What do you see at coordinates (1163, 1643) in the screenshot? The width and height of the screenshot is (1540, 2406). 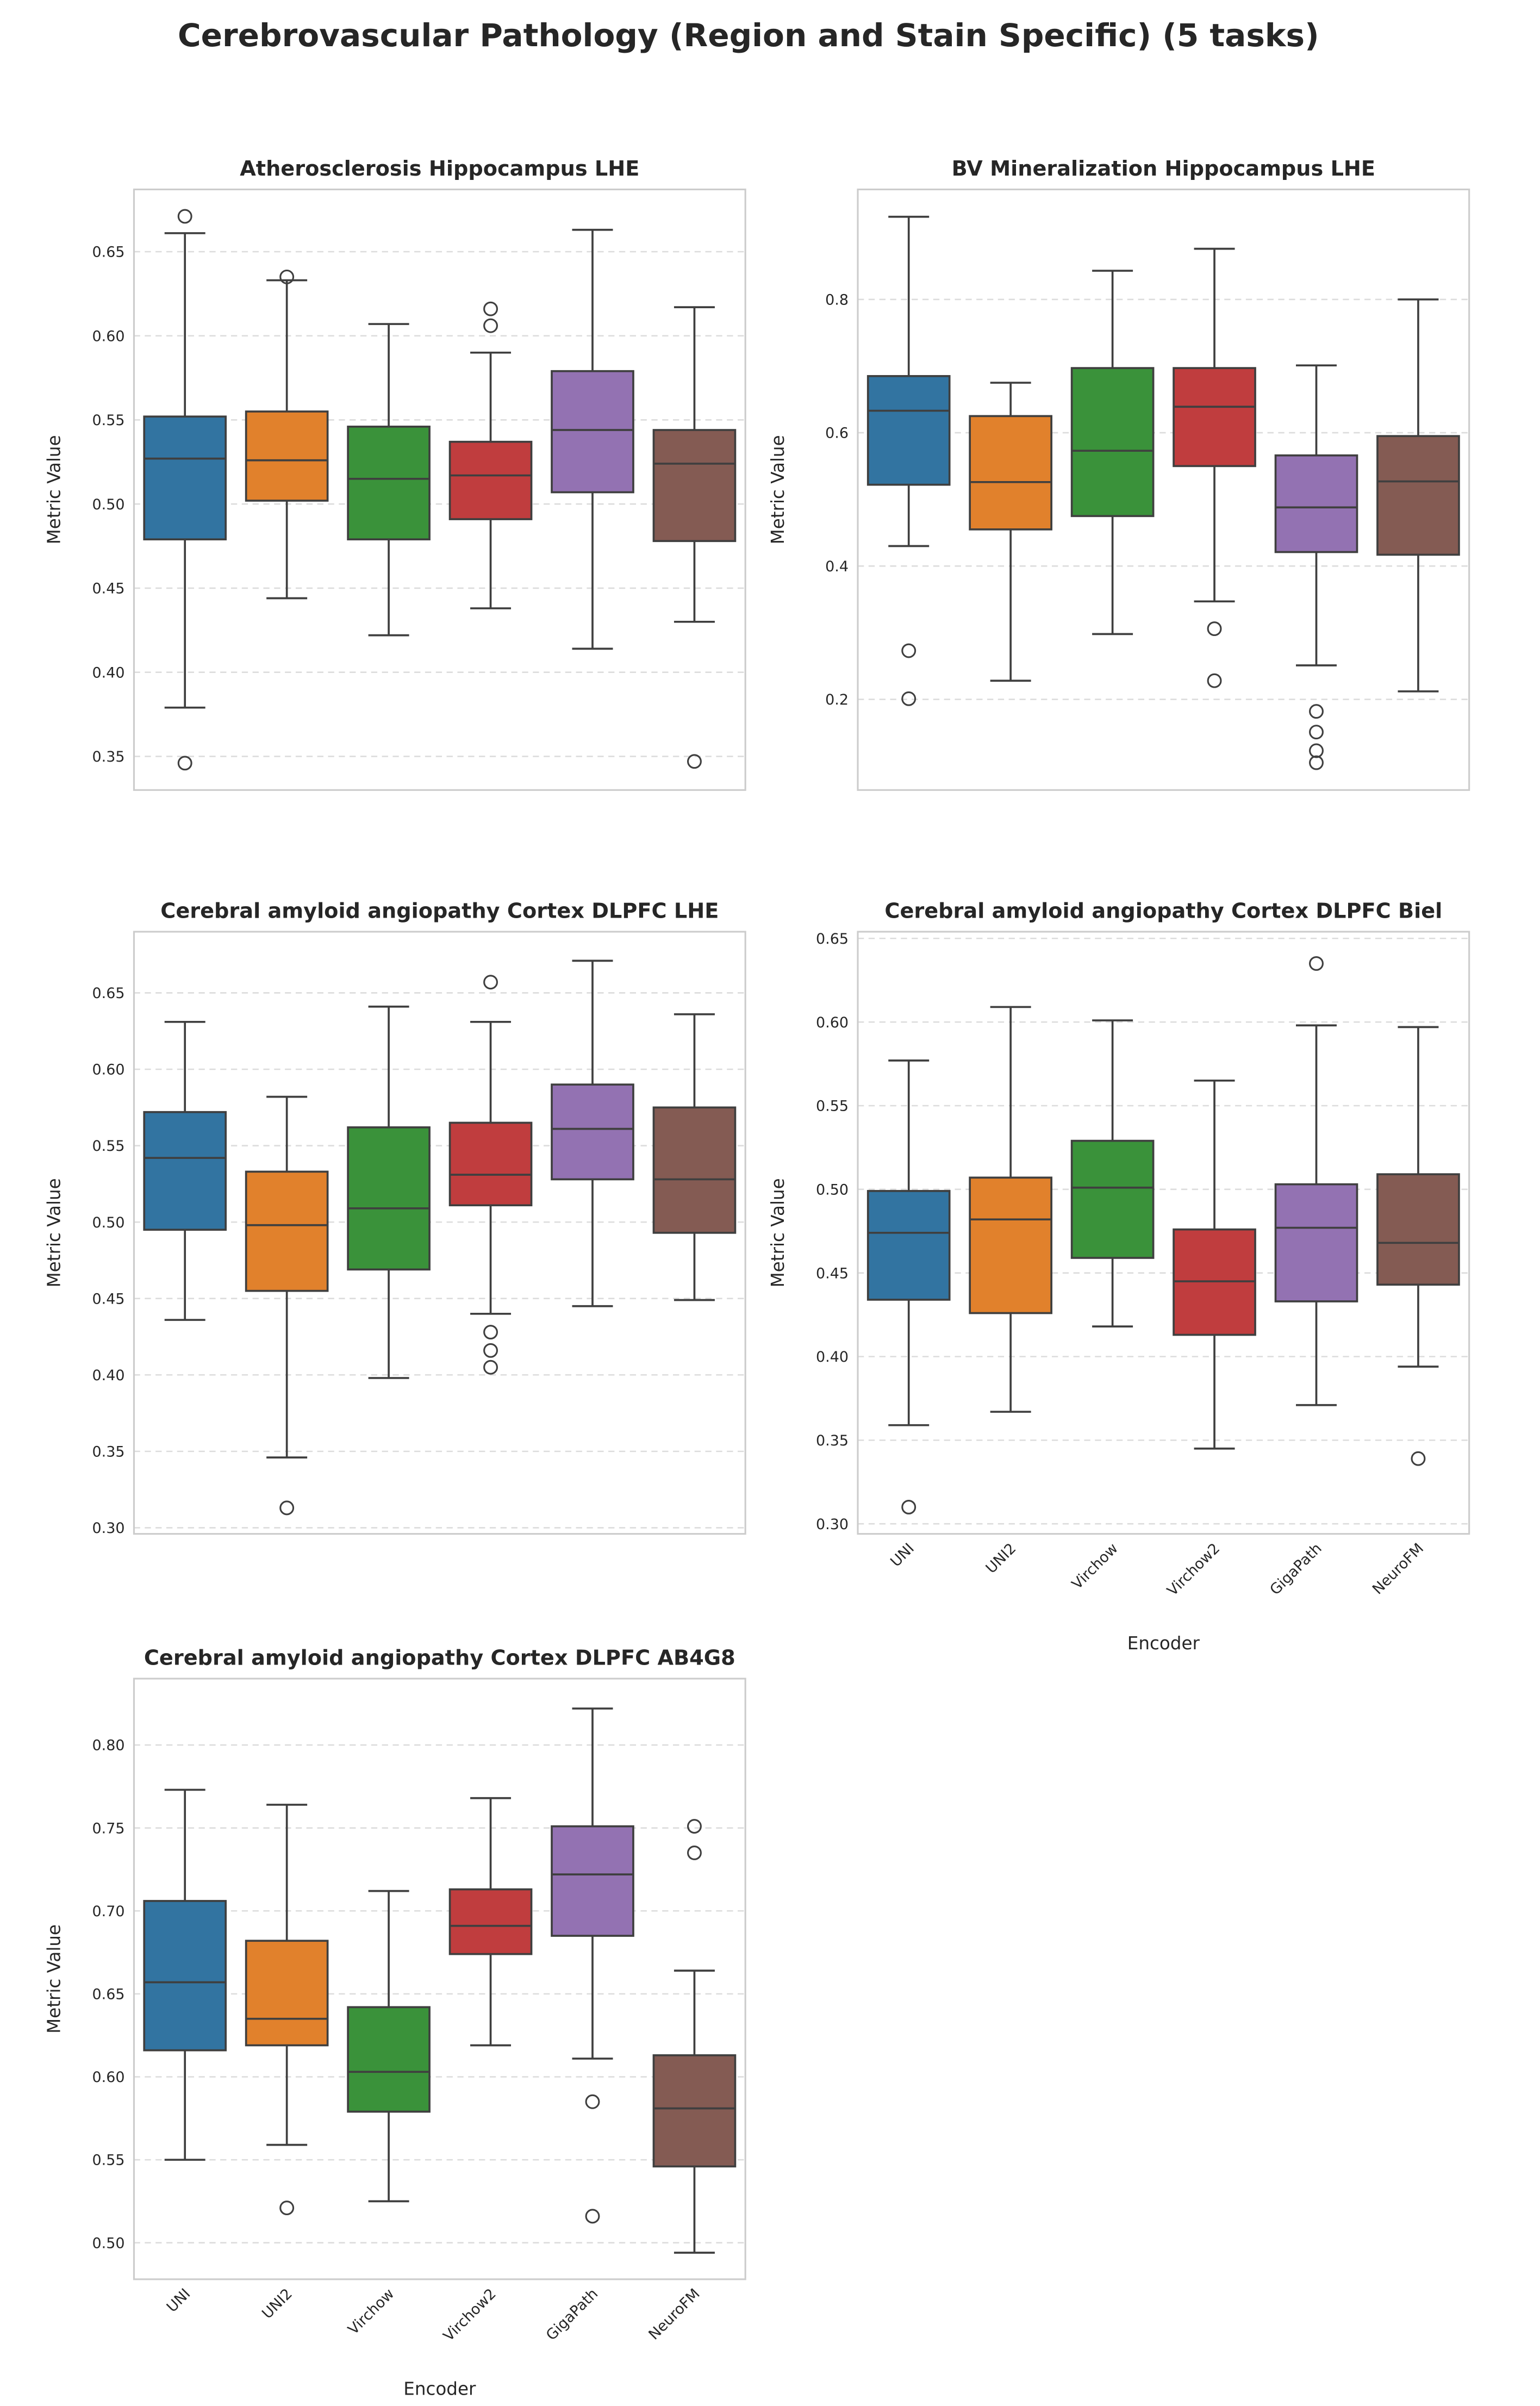 I see `x-axis-label: Encoder` at bounding box center [1163, 1643].